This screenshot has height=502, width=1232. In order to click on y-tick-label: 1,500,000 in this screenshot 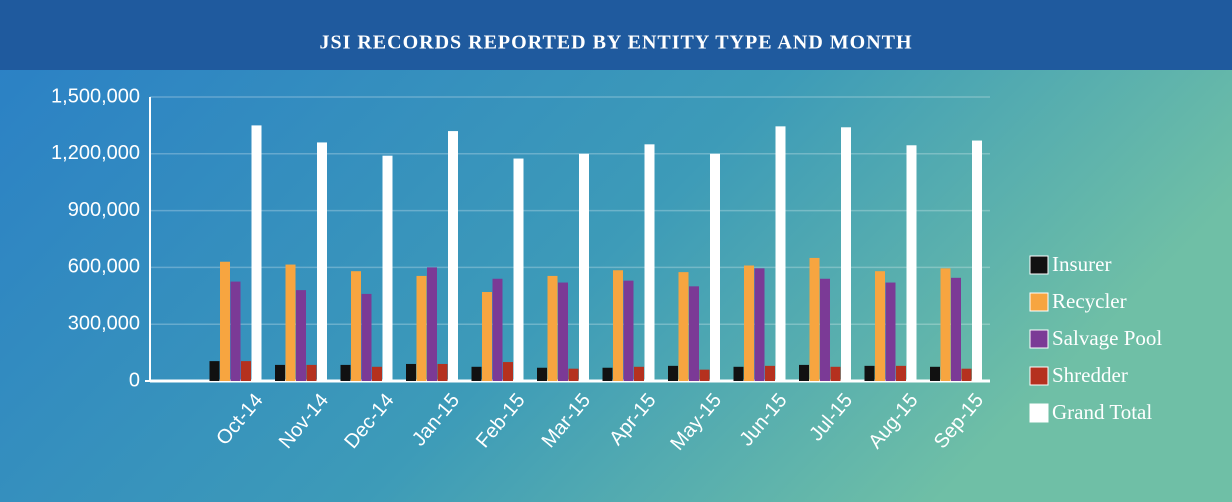, I will do `click(95, 96)`.